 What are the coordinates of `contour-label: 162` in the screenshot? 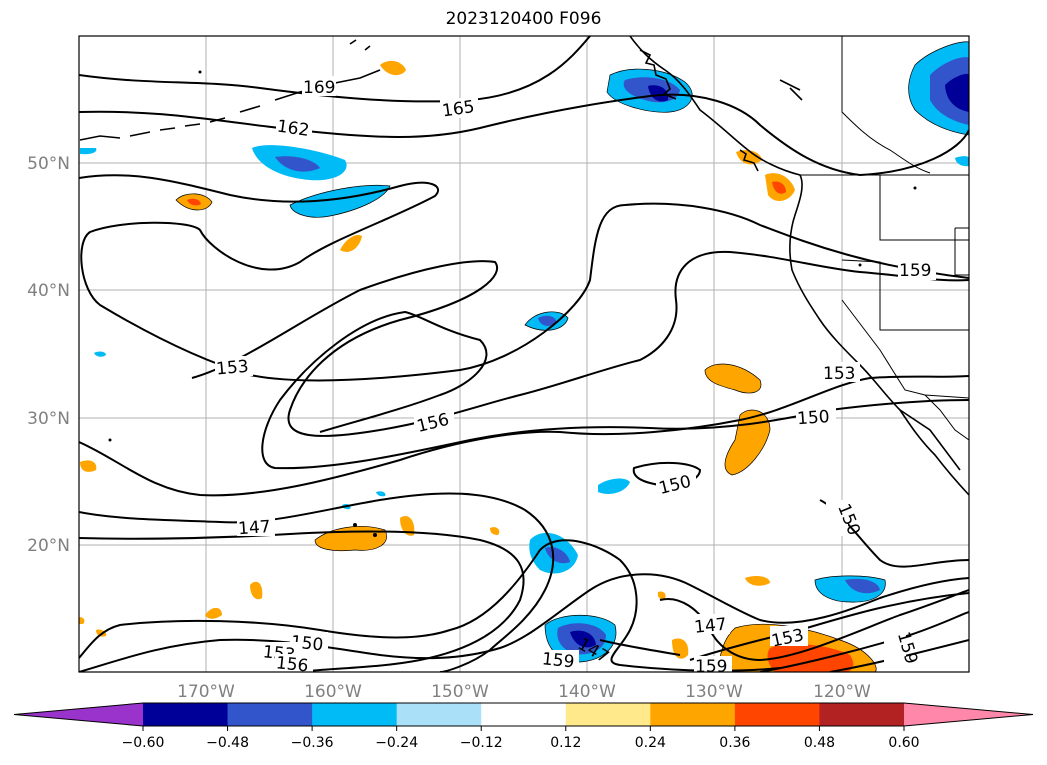 It's located at (293, 129).